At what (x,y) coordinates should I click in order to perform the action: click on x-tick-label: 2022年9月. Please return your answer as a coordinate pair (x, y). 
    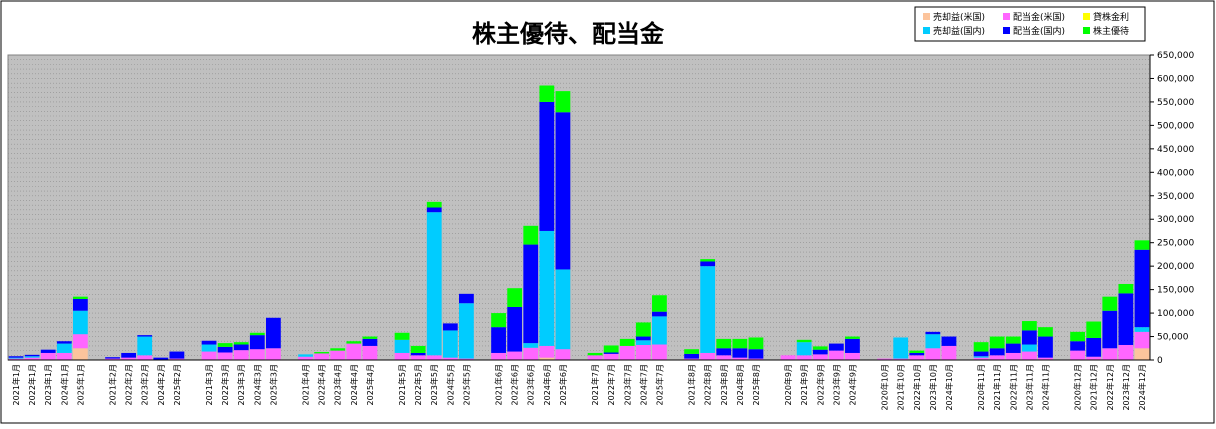
    Looking at the image, I should click on (820, 384).